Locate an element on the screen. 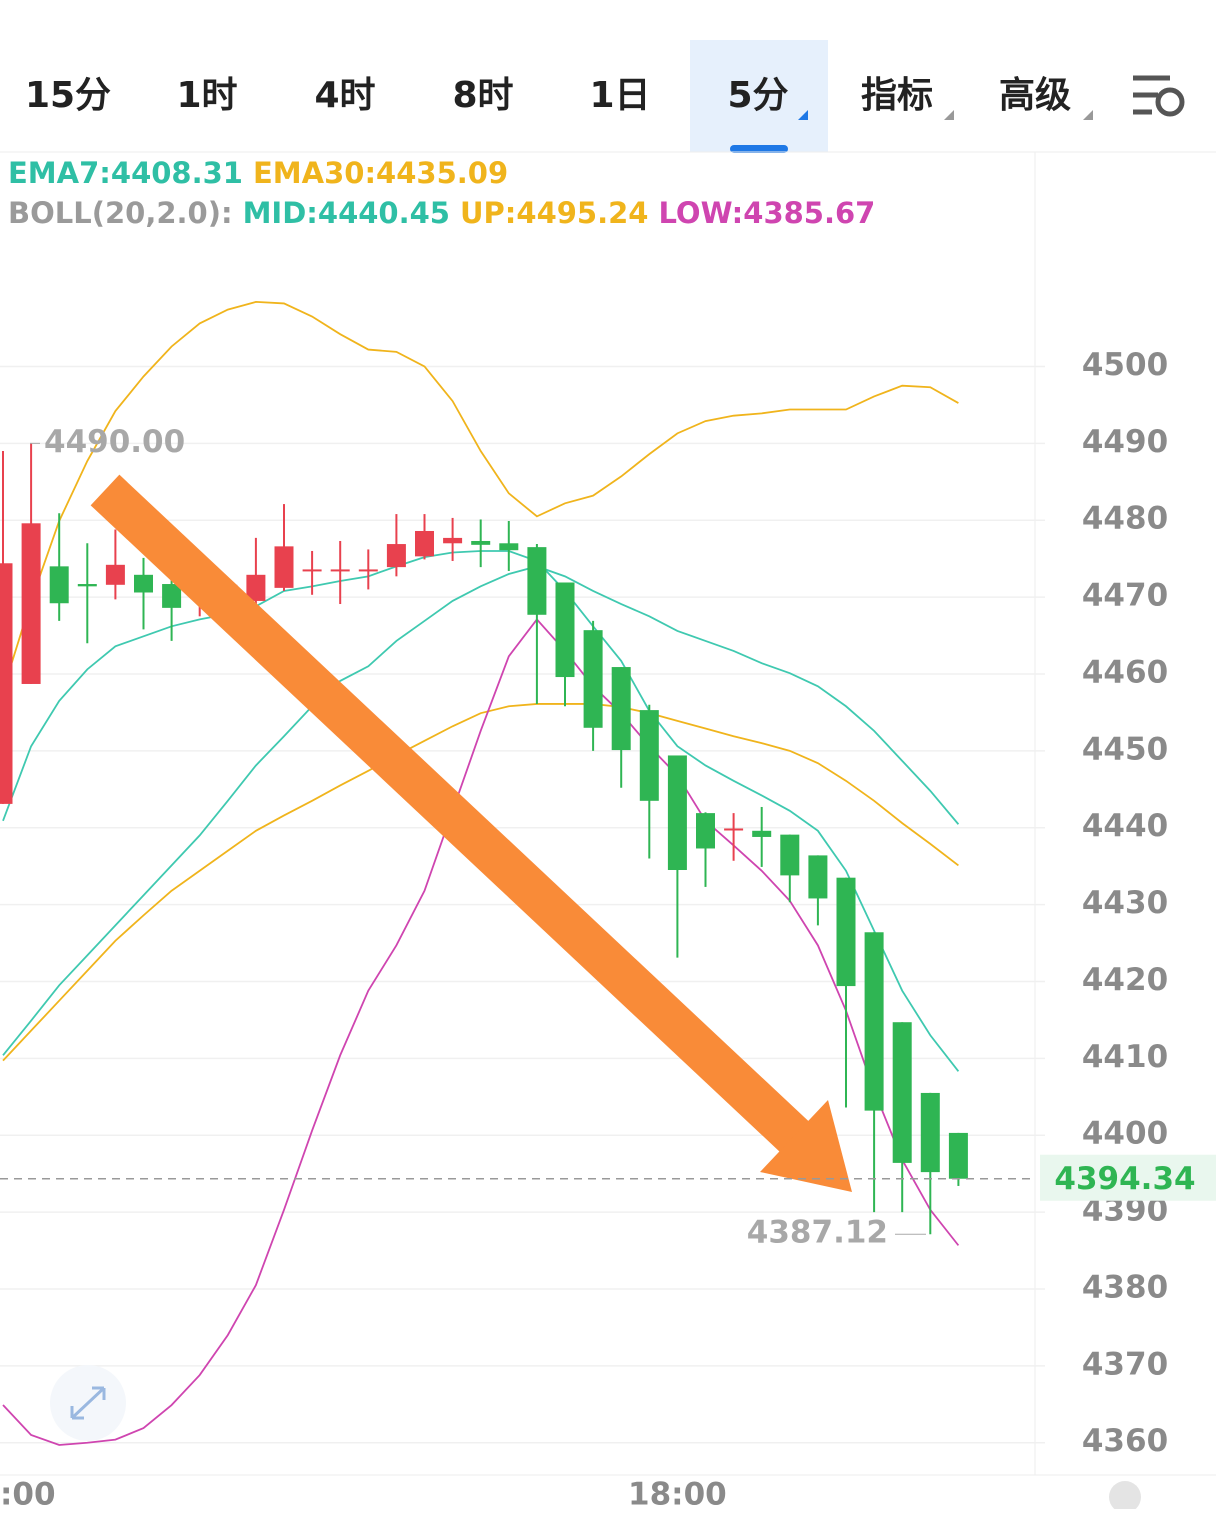  y-tick-label: 4500 is located at coordinates (1125, 365).